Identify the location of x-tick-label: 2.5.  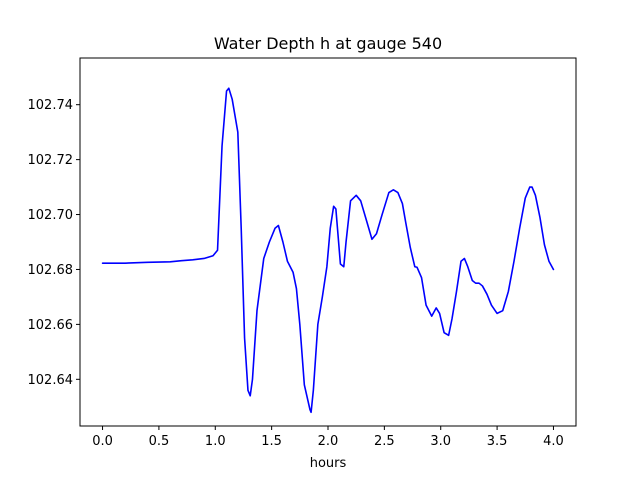
(384, 441).